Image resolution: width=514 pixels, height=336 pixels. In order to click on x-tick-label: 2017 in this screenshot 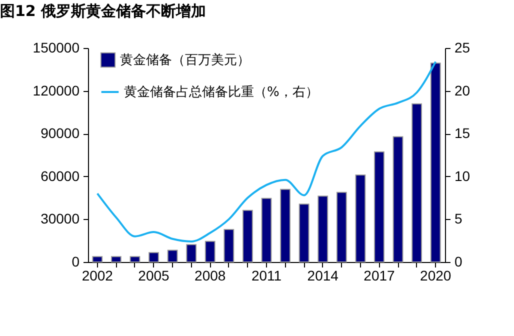, I will do `click(380, 276)`.